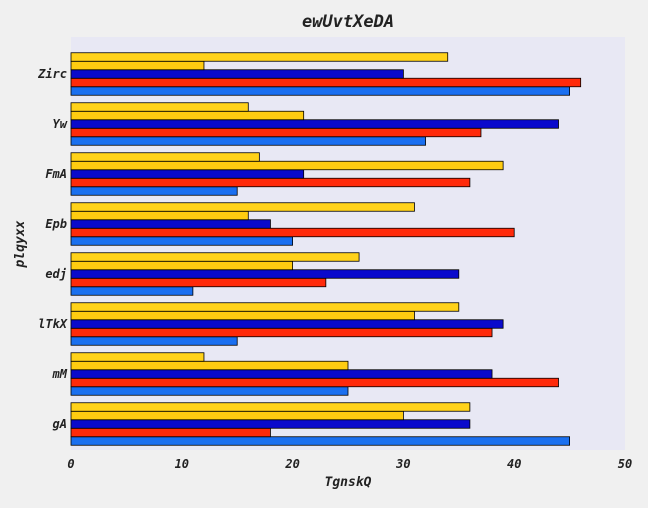 The height and width of the screenshot is (508, 648). I want to click on bar-Epb-s5, so click(242, 207).